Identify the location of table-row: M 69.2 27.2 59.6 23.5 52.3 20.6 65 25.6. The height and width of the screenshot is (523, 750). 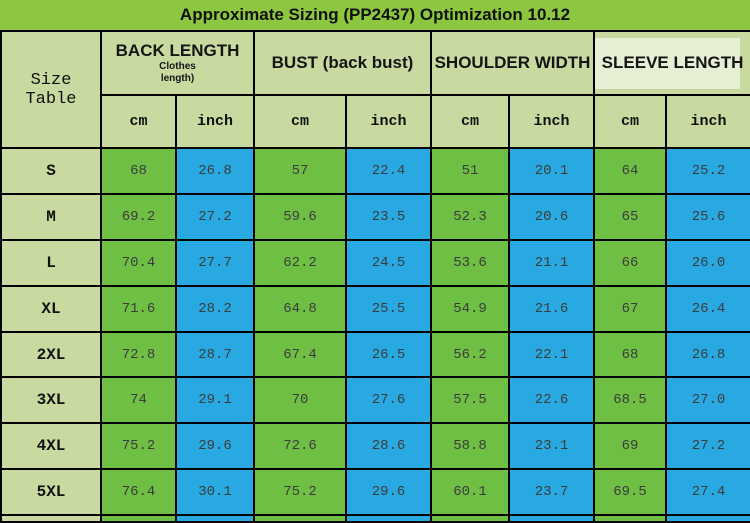
(375, 216).